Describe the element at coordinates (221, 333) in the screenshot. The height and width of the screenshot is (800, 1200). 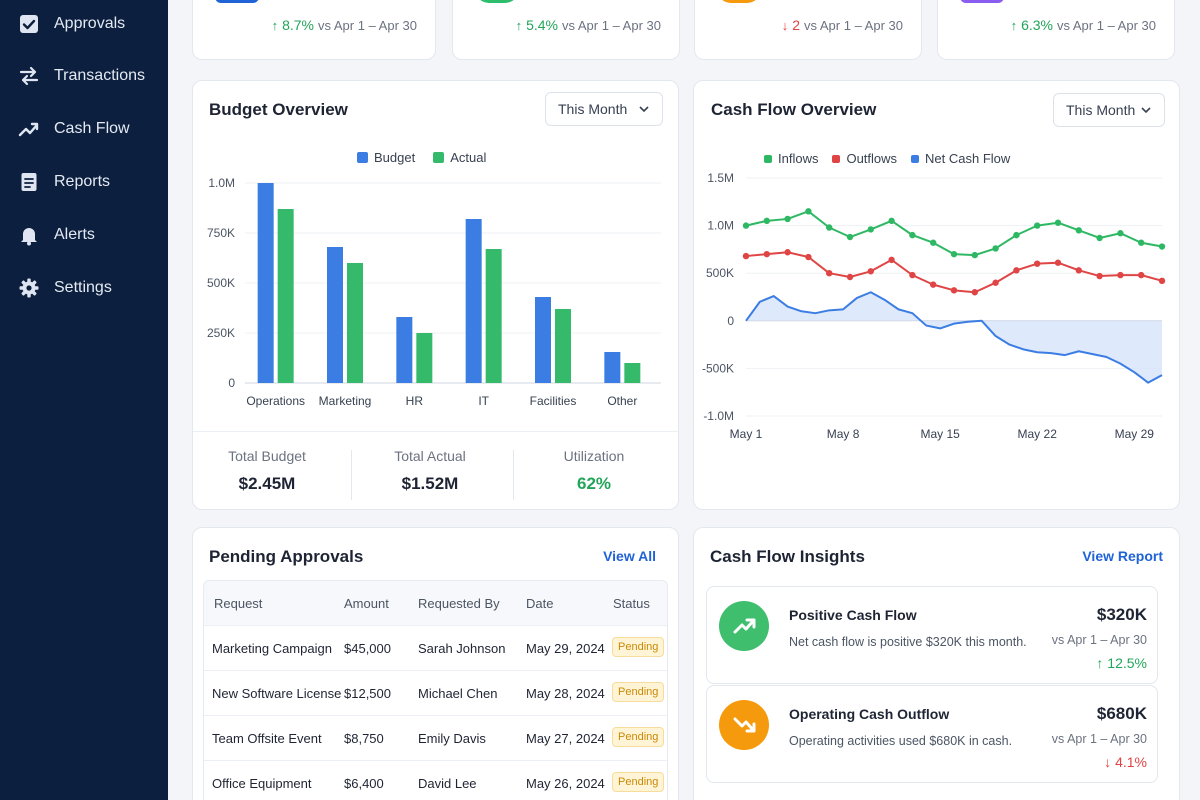
I see `y-tick-label: 250K` at that location.